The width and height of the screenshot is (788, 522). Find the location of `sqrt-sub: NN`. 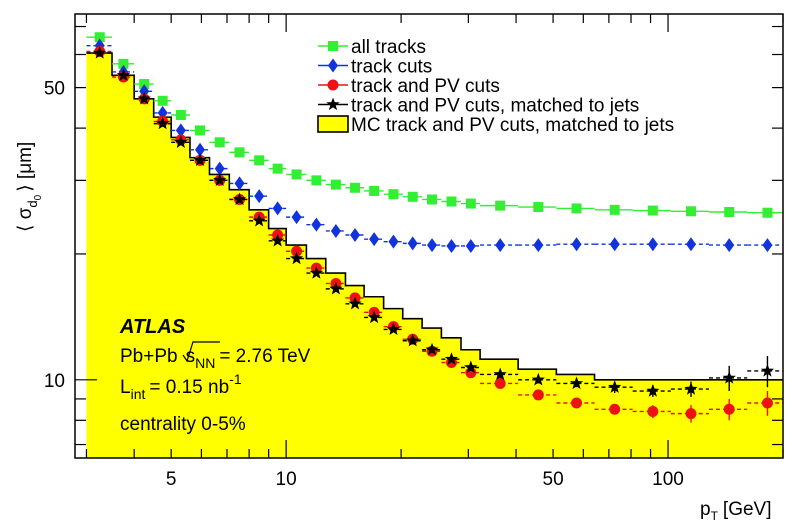

sqrt-sub: NN is located at coordinates (205, 363).